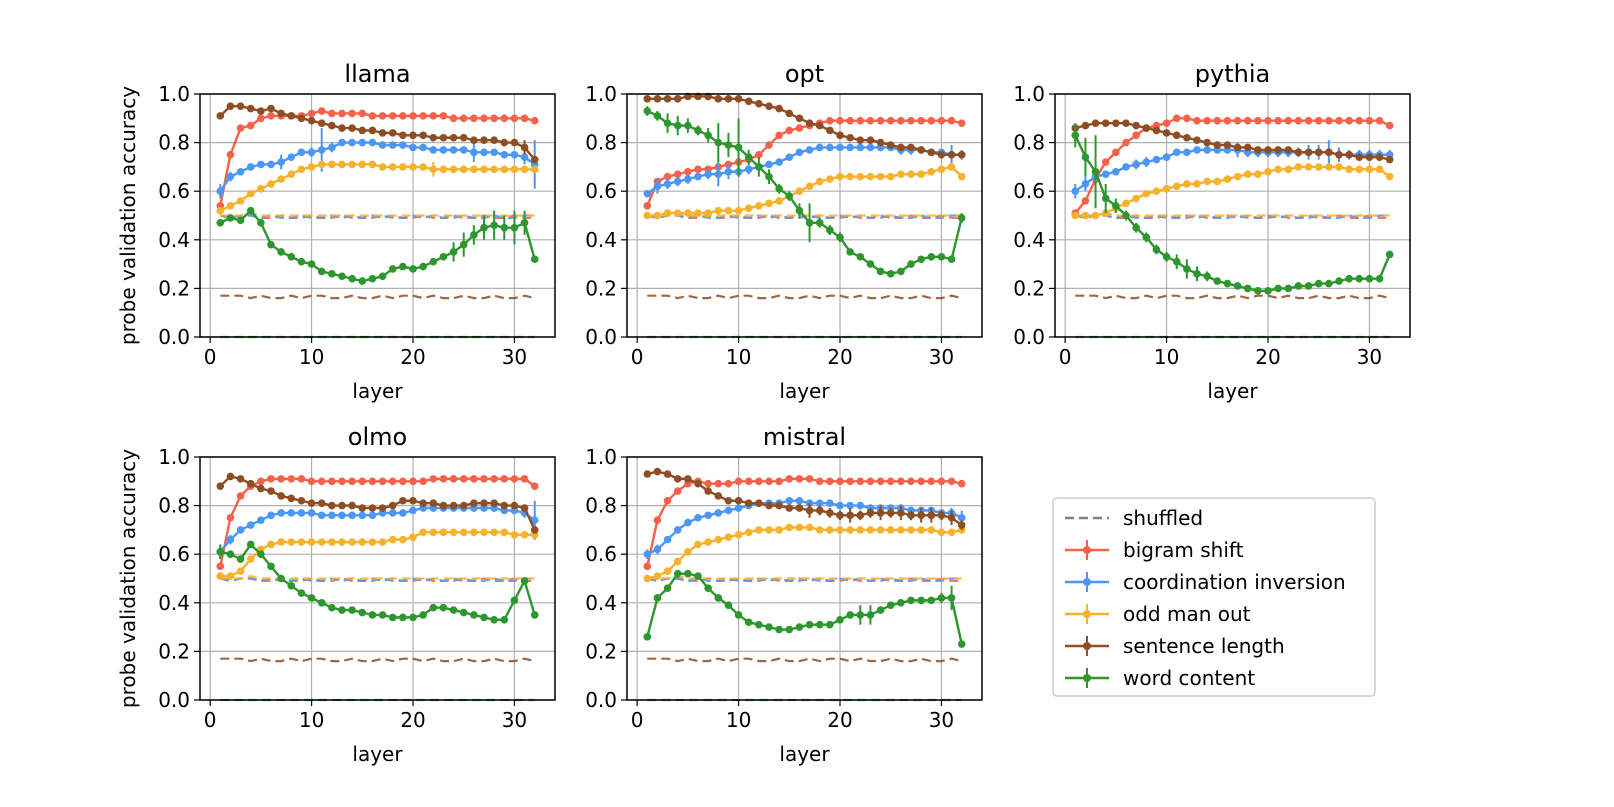 This screenshot has height=807, width=1614. Describe the element at coordinates (804, 74) in the screenshot. I see `panel-title: opt` at that location.